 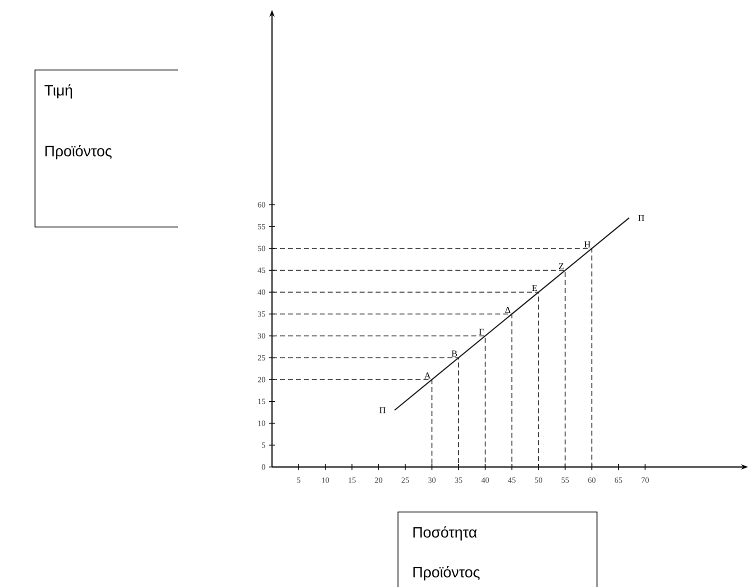 What do you see at coordinates (454, 353) in the screenshot?
I see `annotation: Β` at bounding box center [454, 353].